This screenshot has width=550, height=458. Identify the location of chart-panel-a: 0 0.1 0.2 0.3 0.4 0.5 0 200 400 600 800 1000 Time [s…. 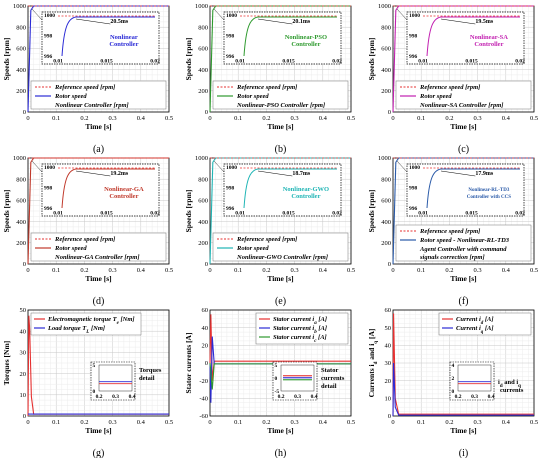
(87, 79).